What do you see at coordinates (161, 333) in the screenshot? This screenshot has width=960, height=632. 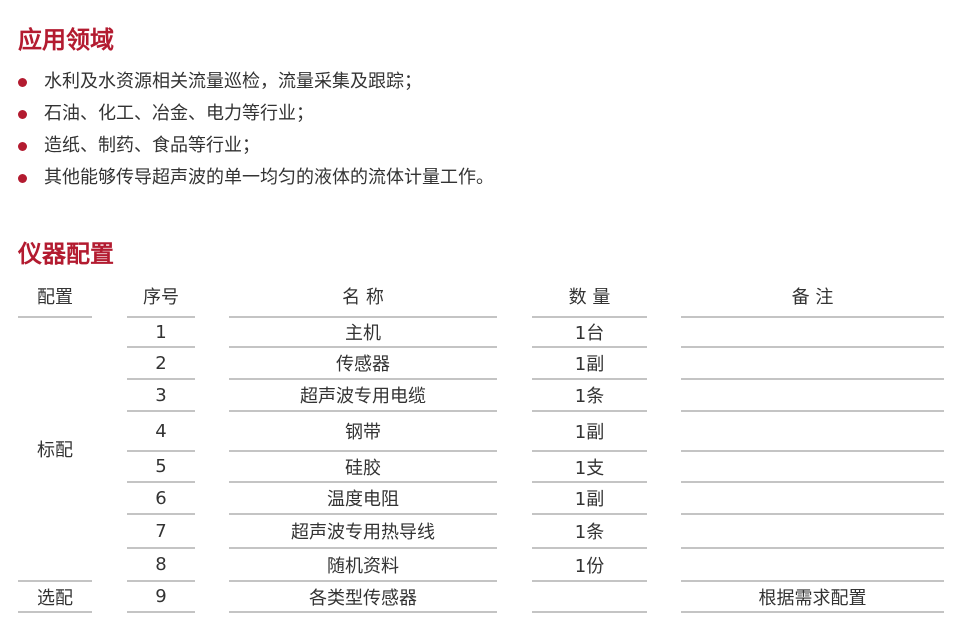 I see `row-number: 1` at bounding box center [161, 333].